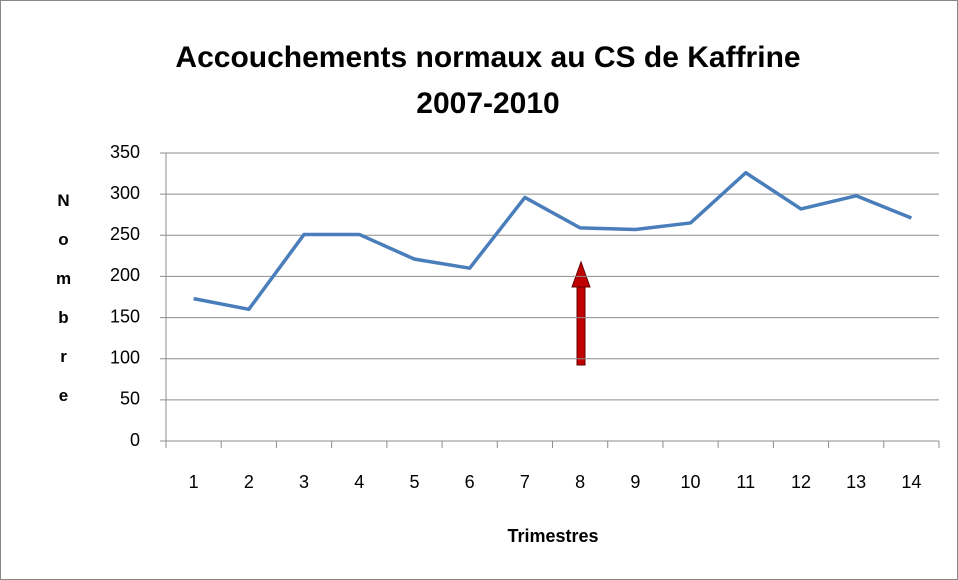 Image resolution: width=958 pixels, height=580 pixels. I want to click on y-tick-label: 100, so click(125, 357).